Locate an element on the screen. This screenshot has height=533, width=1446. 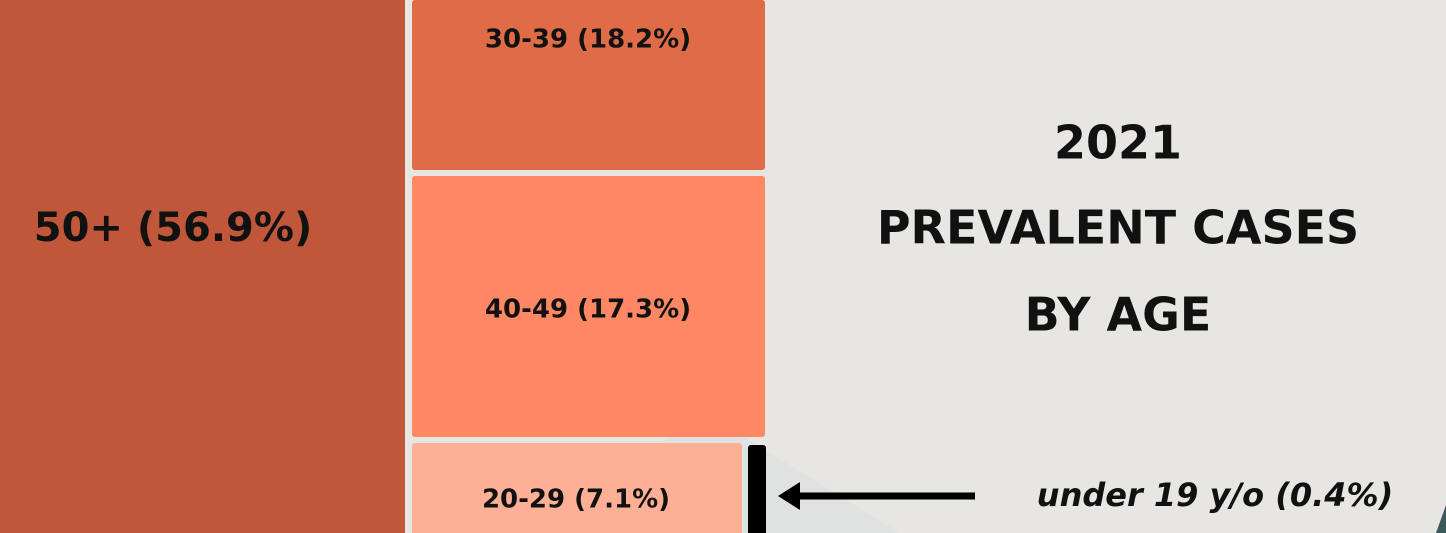
corner-shape is located at coordinates (1441, 519).